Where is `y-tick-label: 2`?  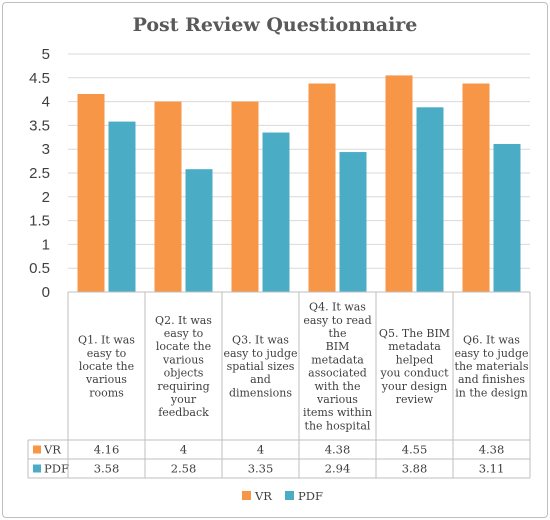 y-tick-label: 2 is located at coordinates (46, 197).